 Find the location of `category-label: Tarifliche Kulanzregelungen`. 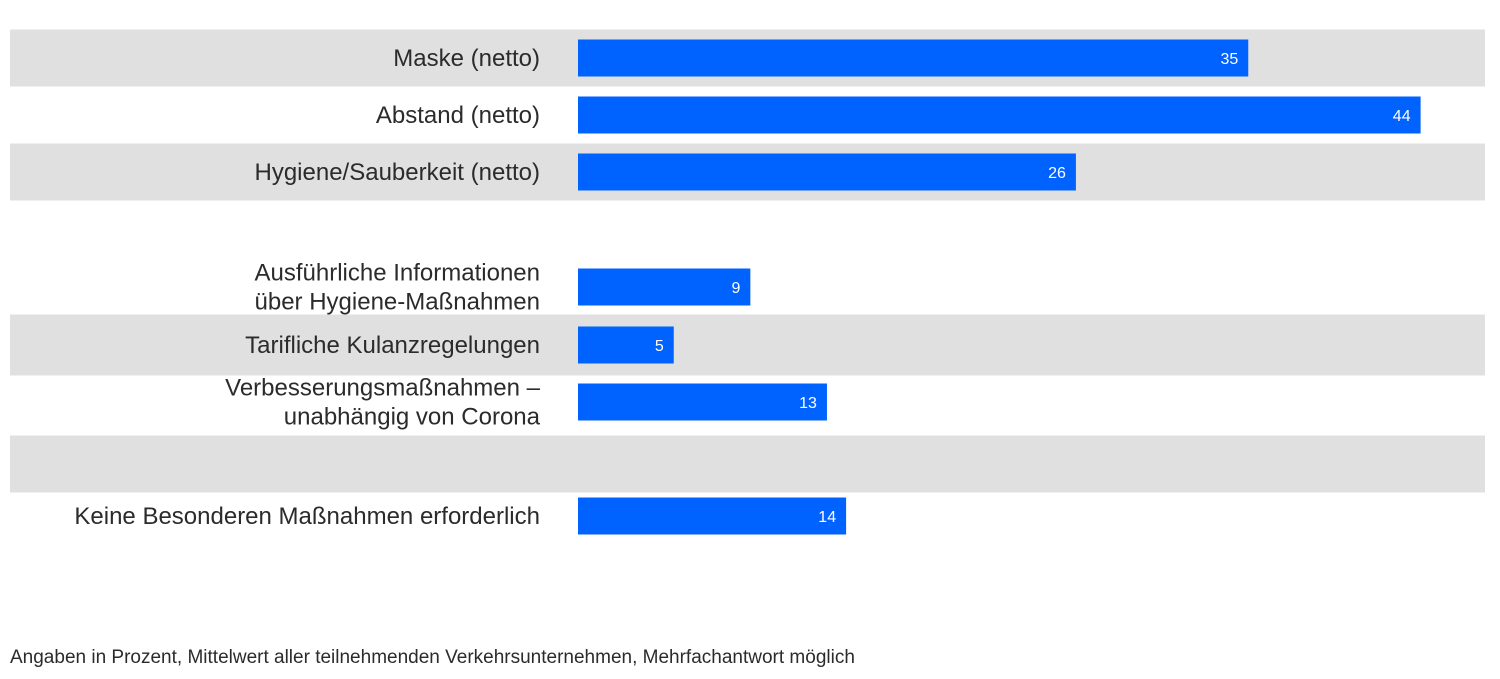

category-label: Tarifliche Kulanzregelungen is located at coordinates (392, 345).